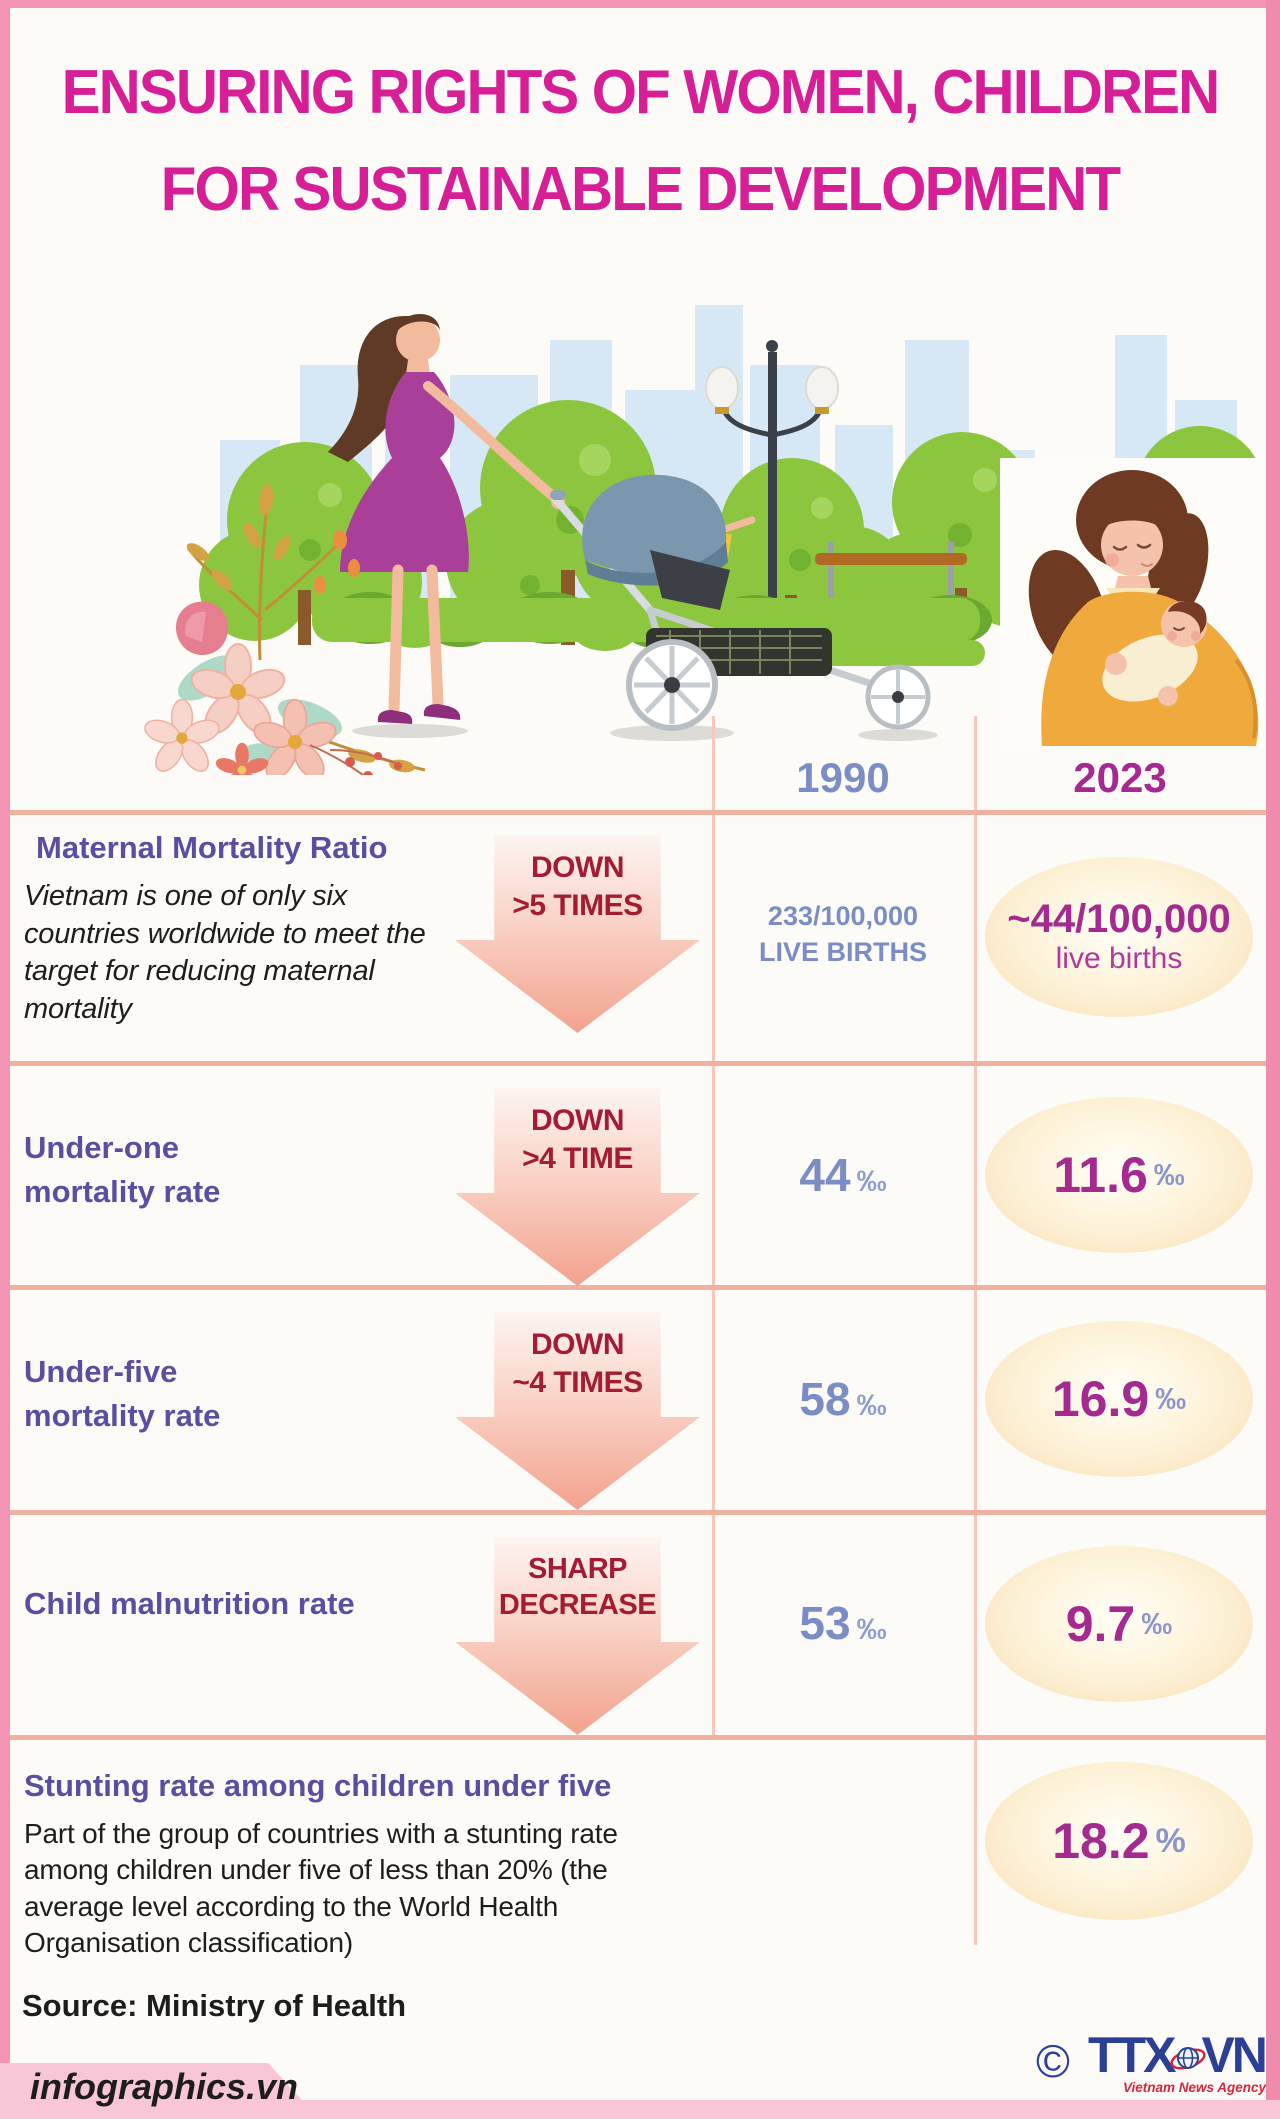  What do you see at coordinates (640, 189) in the screenshot?
I see `page-title-line2: FOR SUSTAINABLE DEVELOPMENT` at bounding box center [640, 189].